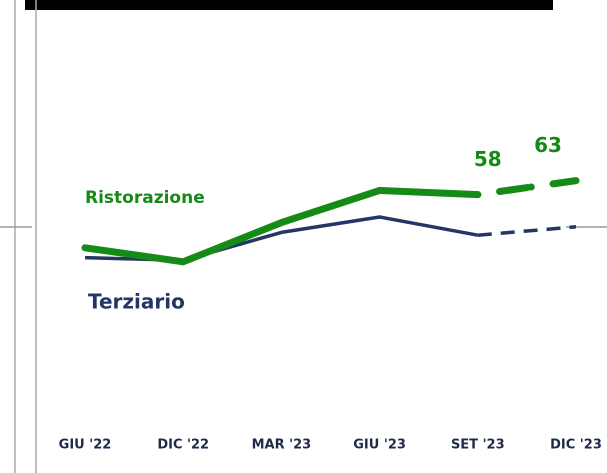 The height and width of the screenshot is (473, 607). I want to click on x-tick-label: DIC '22, so click(183, 445).